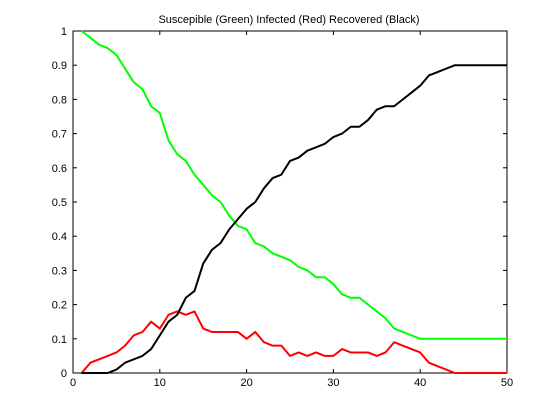 The height and width of the screenshot is (420, 560). Describe the element at coordinates (73, 383) in the screenshot. I see `x-tick-label: 0` at that location.